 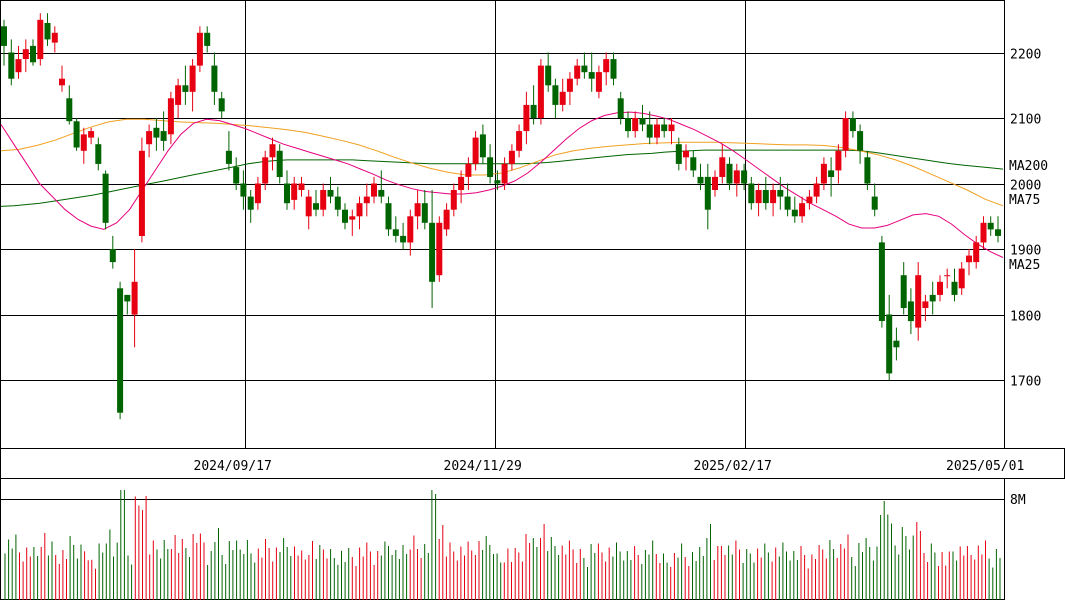 What do you see at coordinates (1025, 55) in the screenshot?
I see `price-tick-label: 2200` at bounding box center [1025, 55].